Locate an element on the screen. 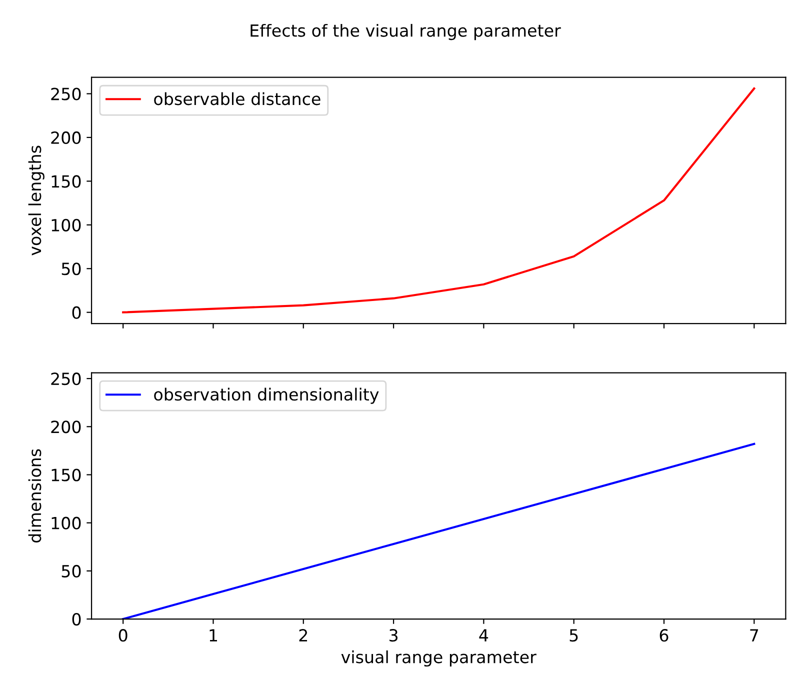  x-axis-title: visual range parameter is located at coordinates (438, 658).